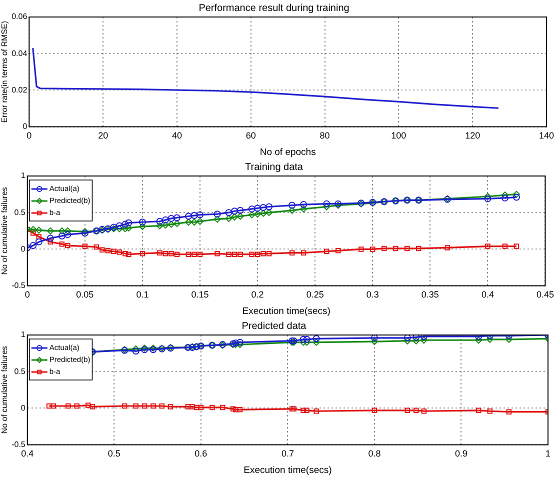 This screenshot has width=558, height=477. What do you see at coordinates (430, 295) in the screenshot?
I see `x-tick-label: 0.35` at bounding box center [430, 295].